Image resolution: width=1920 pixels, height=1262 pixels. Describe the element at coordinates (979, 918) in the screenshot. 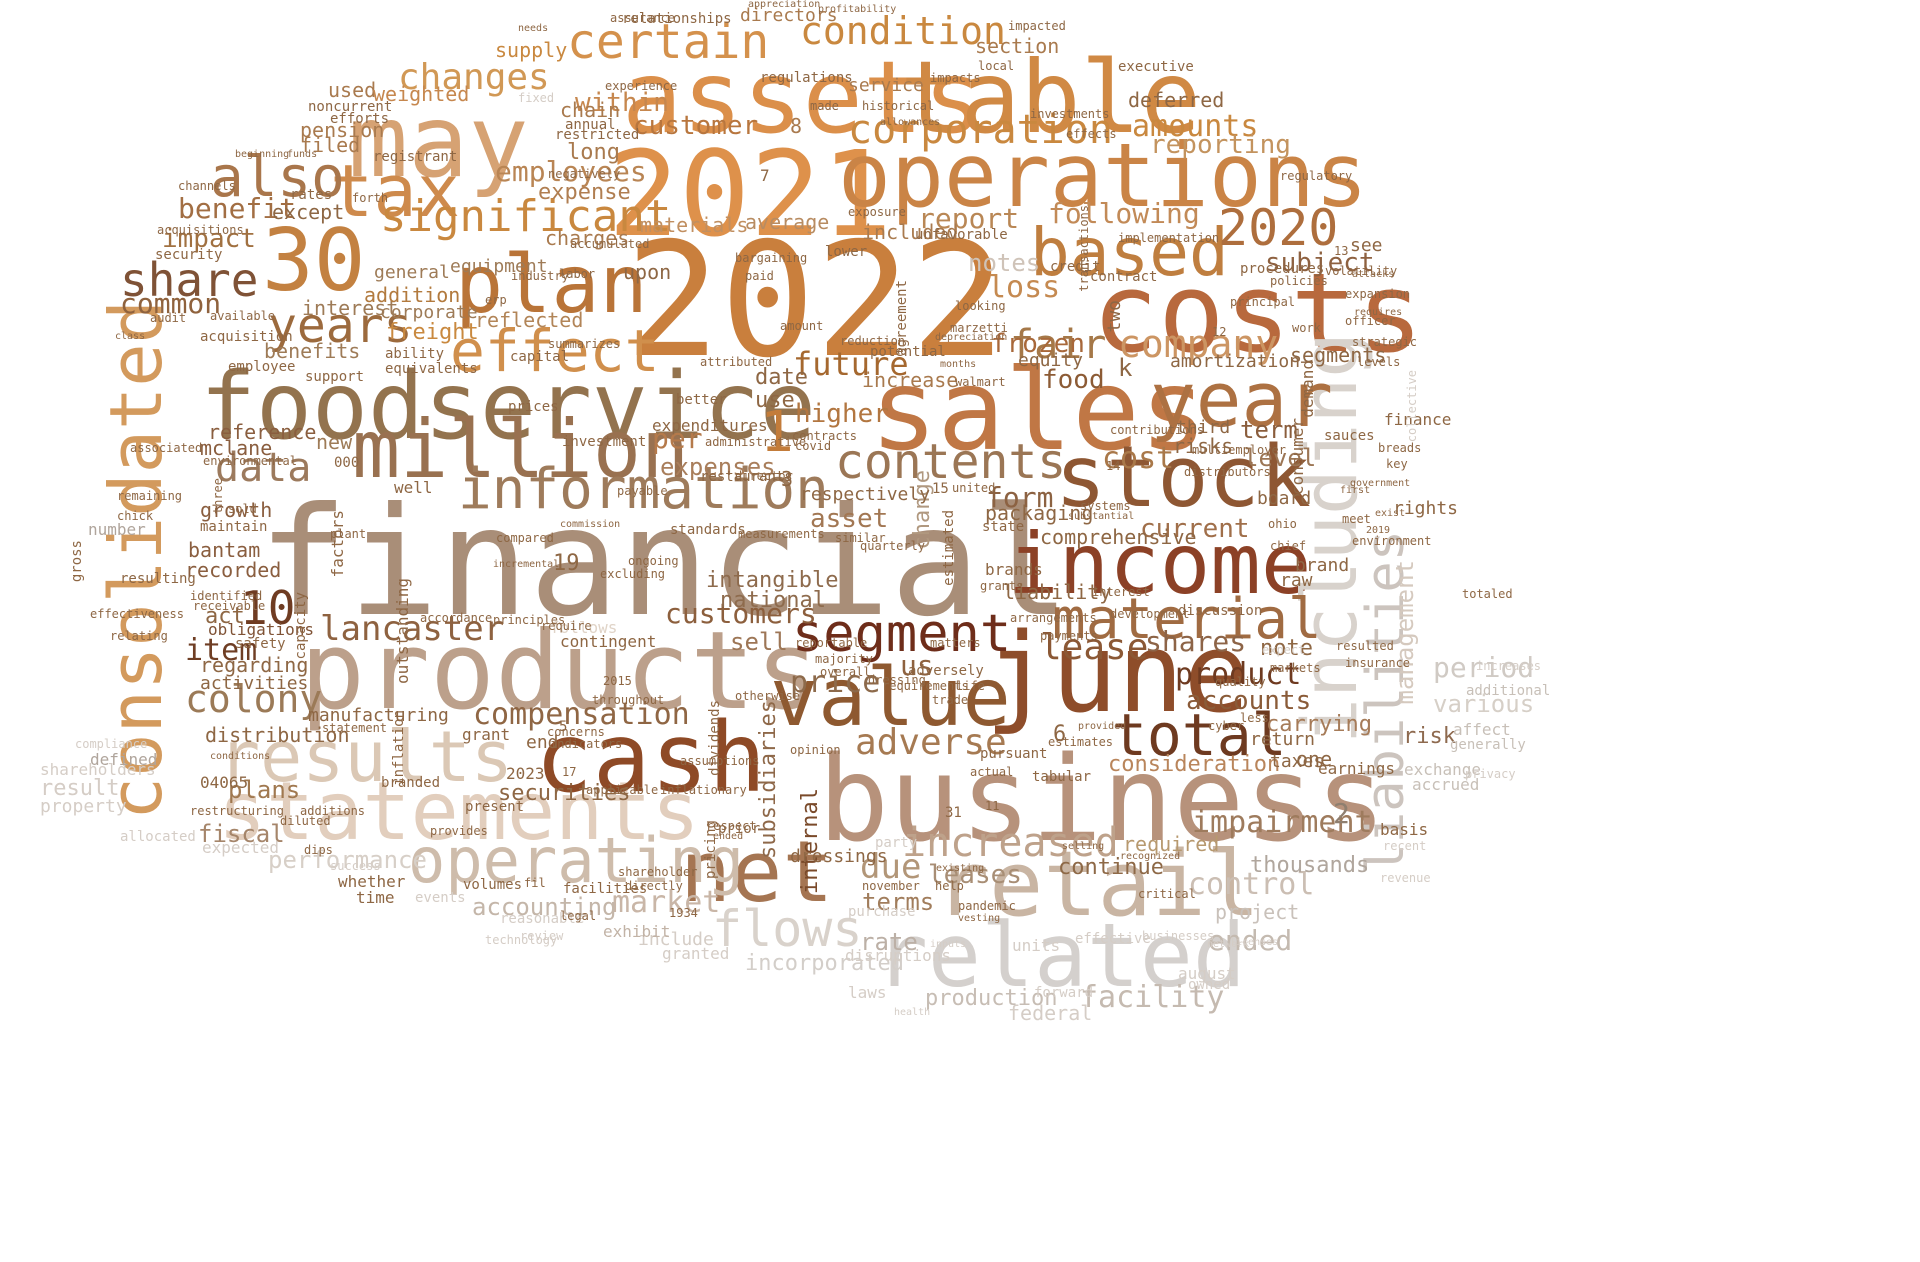

I see `word-vesting: vesting` at that location.